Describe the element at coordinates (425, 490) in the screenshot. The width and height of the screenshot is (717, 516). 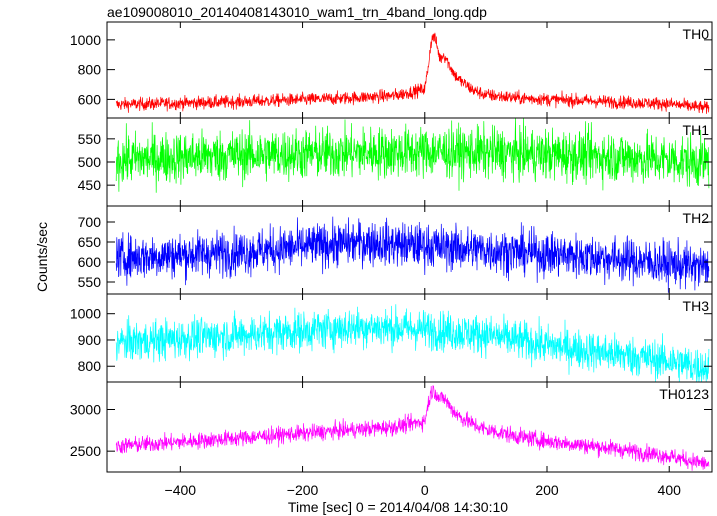
I see `x-tick-label: 0` at that location.